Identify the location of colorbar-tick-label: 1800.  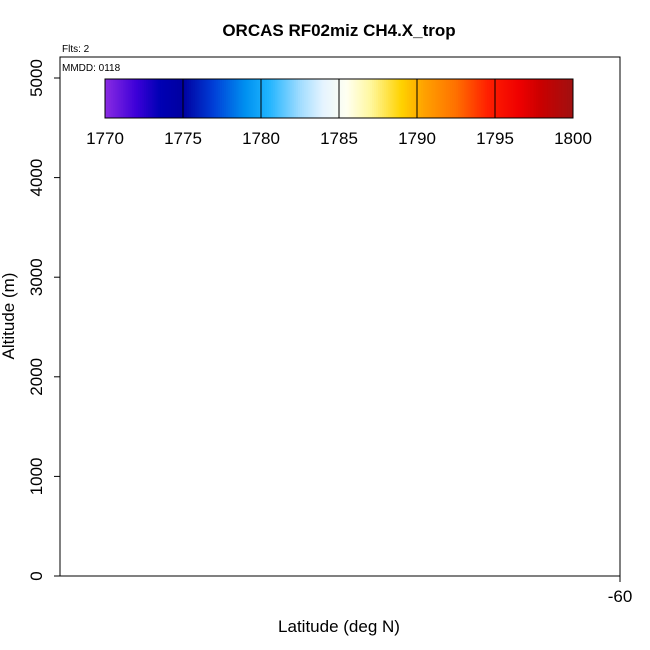
(573, 138).